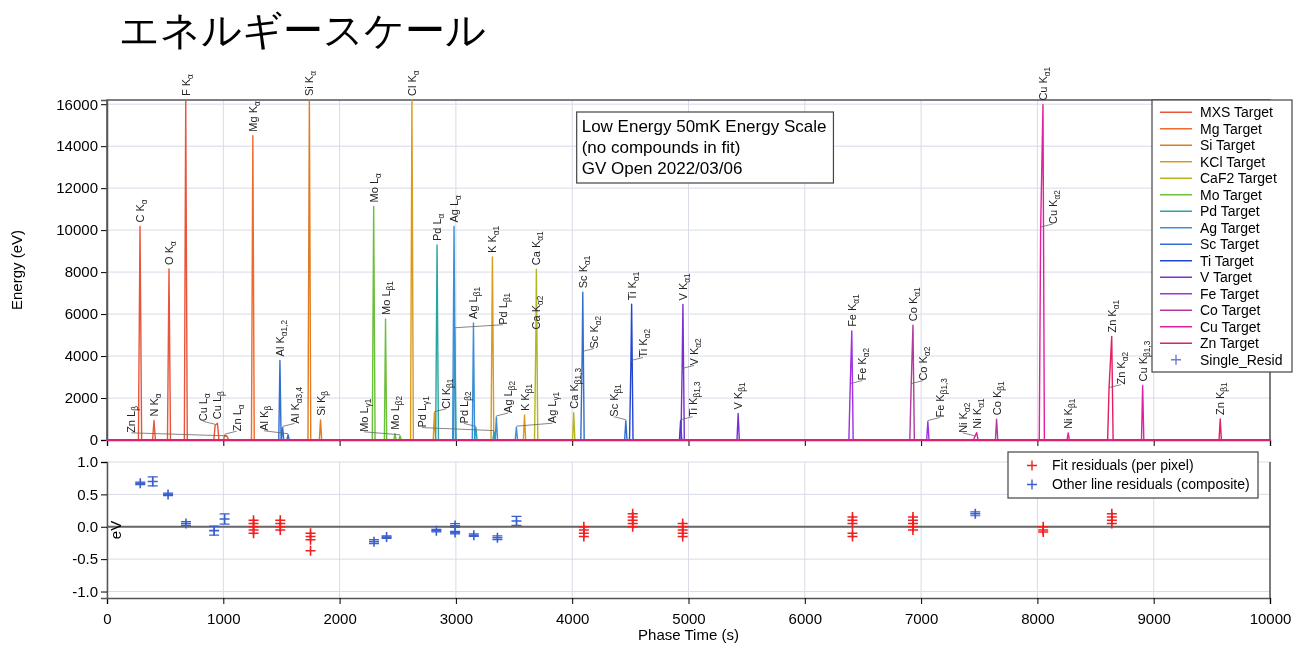  I want to click on legend-label: Mg Target, so click(1231, 128).